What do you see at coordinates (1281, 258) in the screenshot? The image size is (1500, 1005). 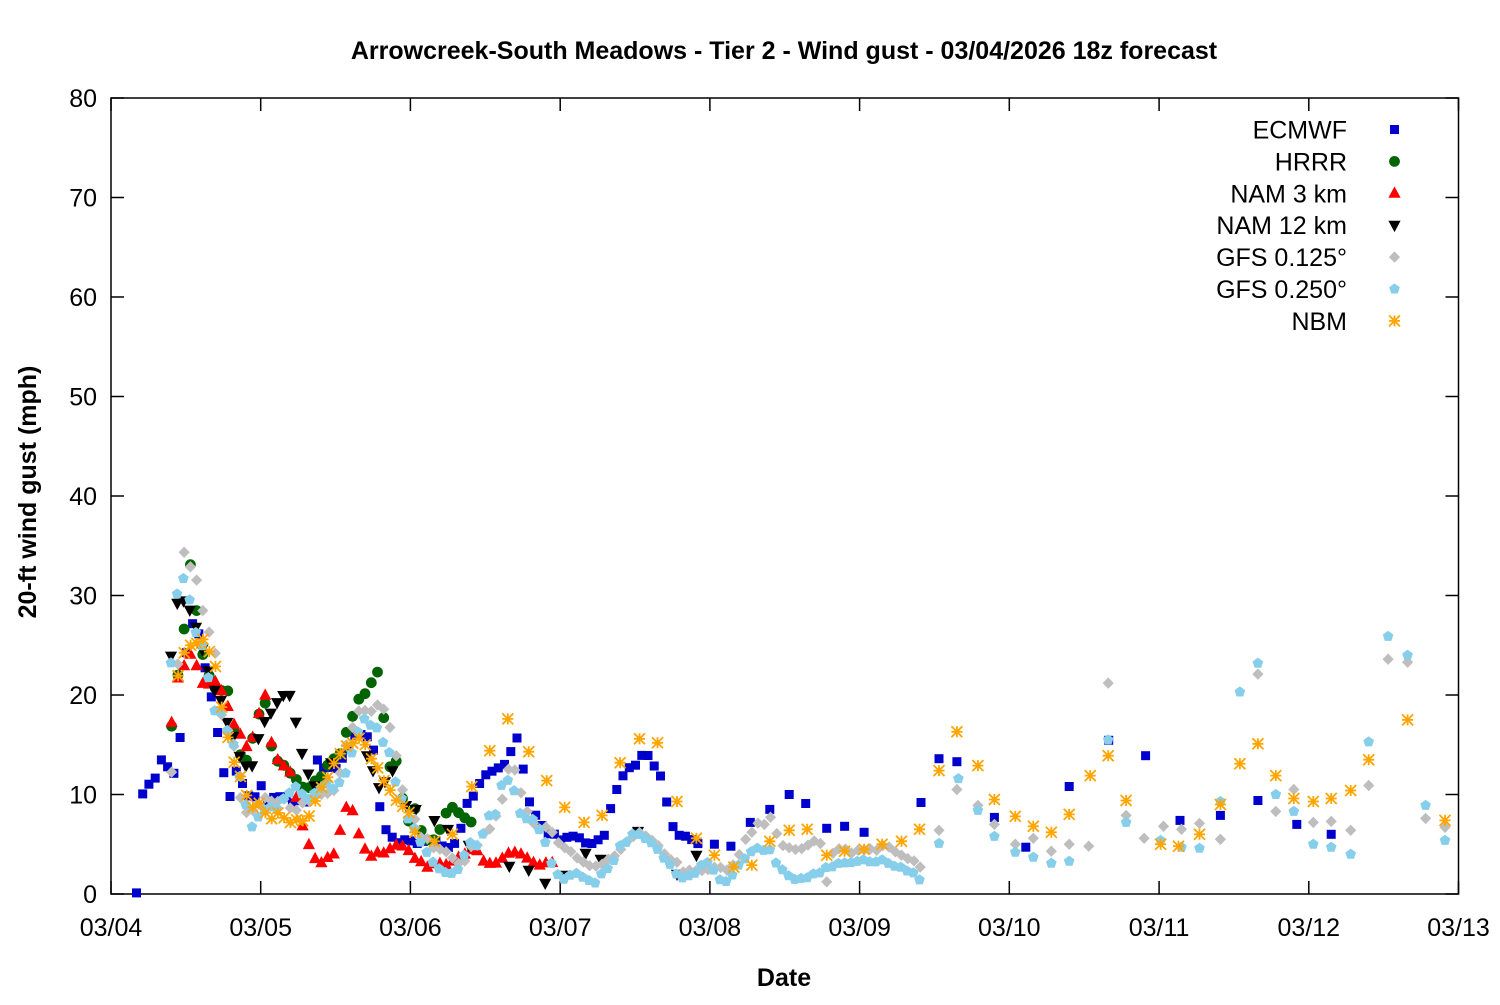 I see `svg-text: GFS 0.125°` at bounding box center [1281, 258].